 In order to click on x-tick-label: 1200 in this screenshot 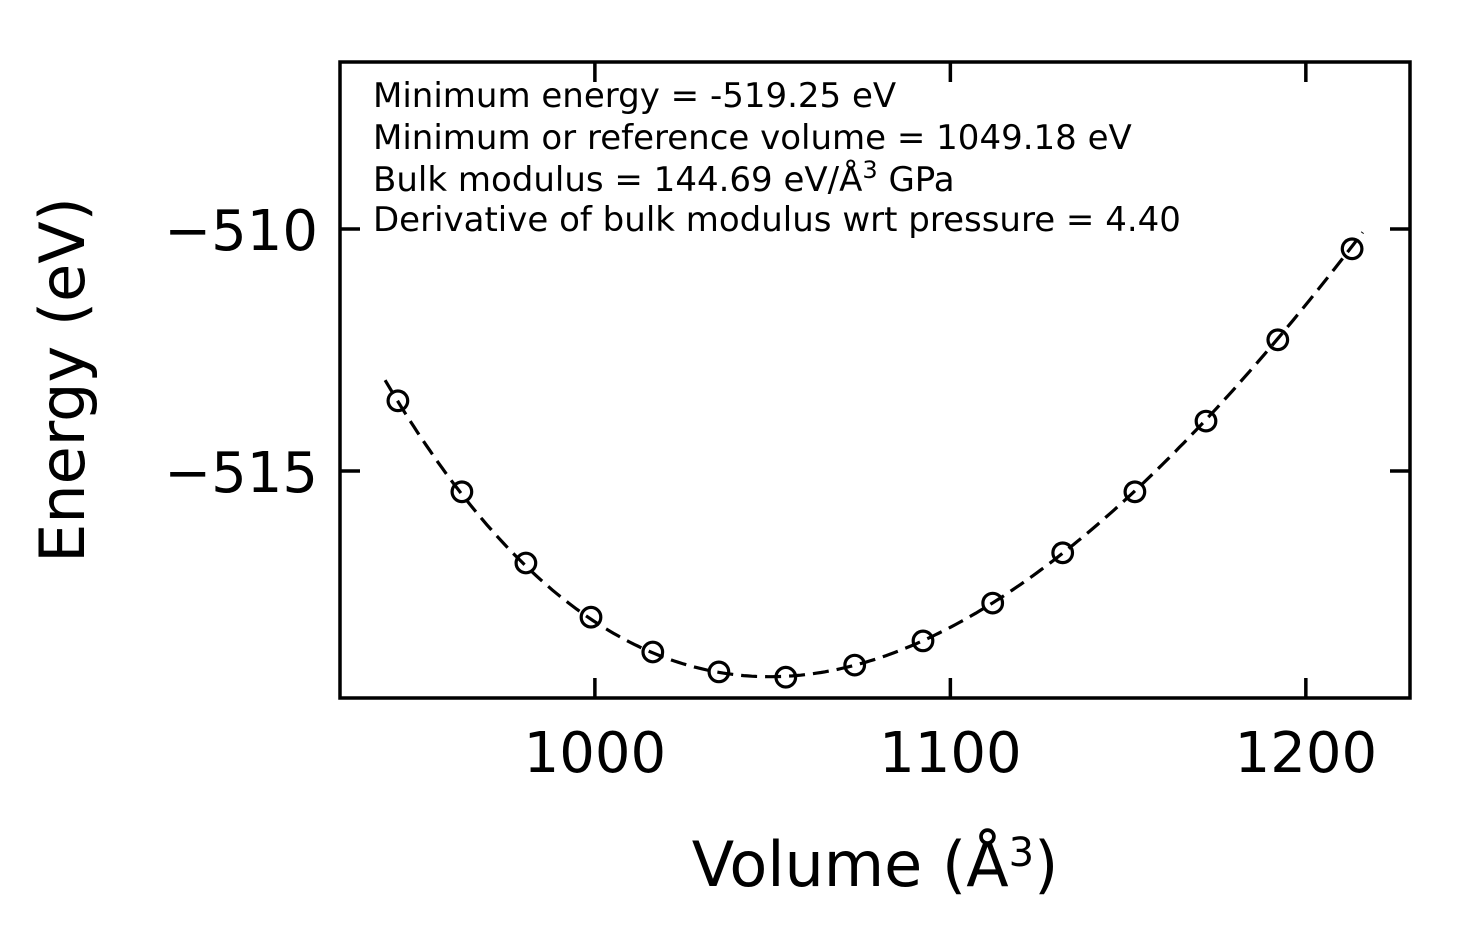, I will do `click(1306, 753)`.